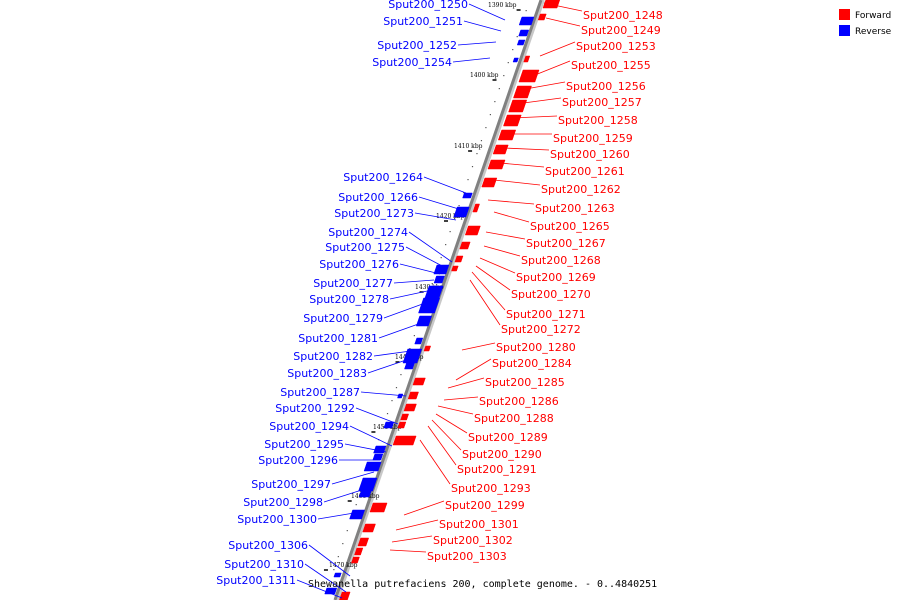 The height and width of the screenshot is (600, 900). What do you see at coordinates (497, 469) in the screenshot?
I see `forward-gene-label: Sput200_1291` at bounding box center [497, 469].